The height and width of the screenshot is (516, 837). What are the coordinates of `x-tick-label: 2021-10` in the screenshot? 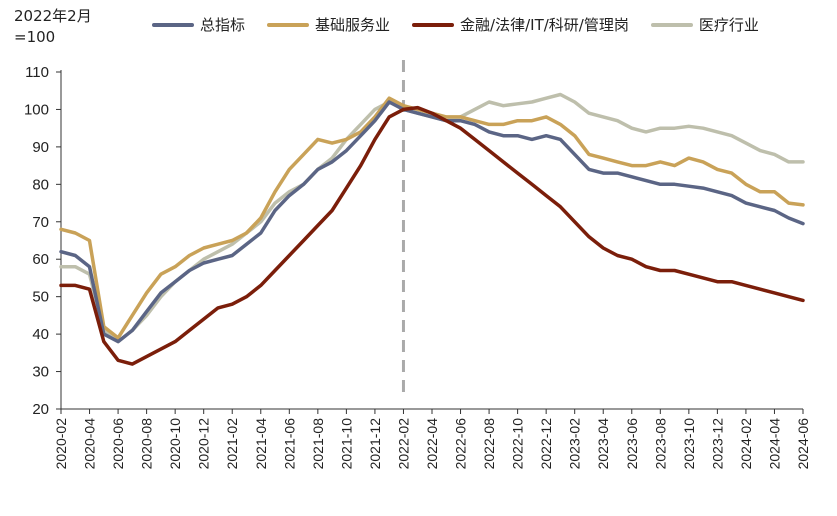 It's located at (346, 444).